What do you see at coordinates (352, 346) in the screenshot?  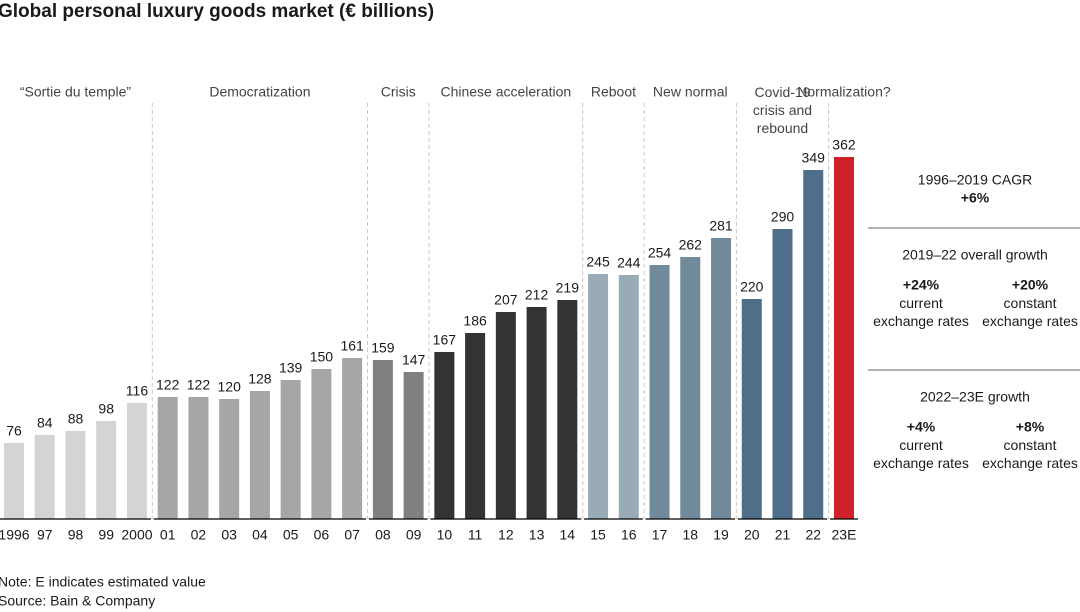 I see `value-label: 161` at bounding box center [352, 346].